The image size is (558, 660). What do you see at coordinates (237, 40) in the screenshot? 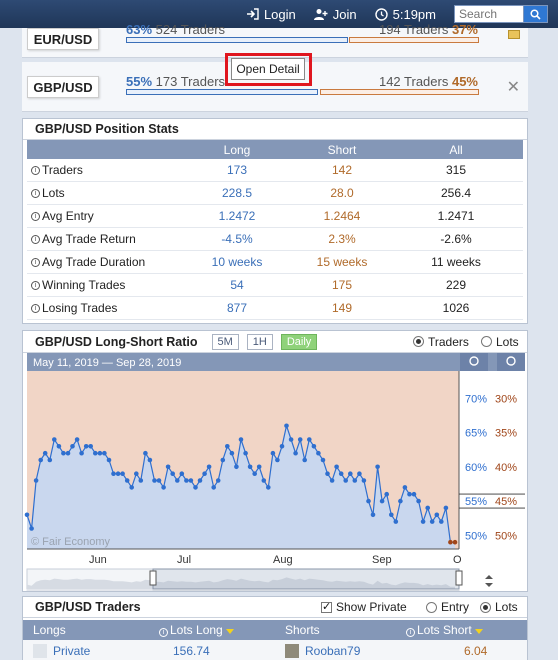
I see `long-bar` at bounding box center [237, 40].